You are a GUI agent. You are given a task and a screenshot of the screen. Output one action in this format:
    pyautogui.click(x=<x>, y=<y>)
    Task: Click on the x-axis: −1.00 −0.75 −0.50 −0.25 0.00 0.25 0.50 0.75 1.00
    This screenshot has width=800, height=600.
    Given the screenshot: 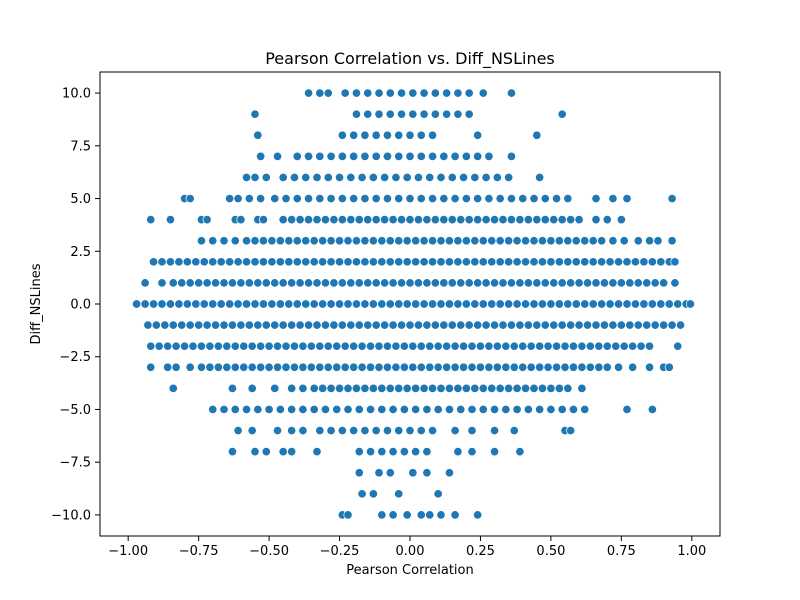 What is the action you would take?
    pyautogui.click(x=407, y=547)
    